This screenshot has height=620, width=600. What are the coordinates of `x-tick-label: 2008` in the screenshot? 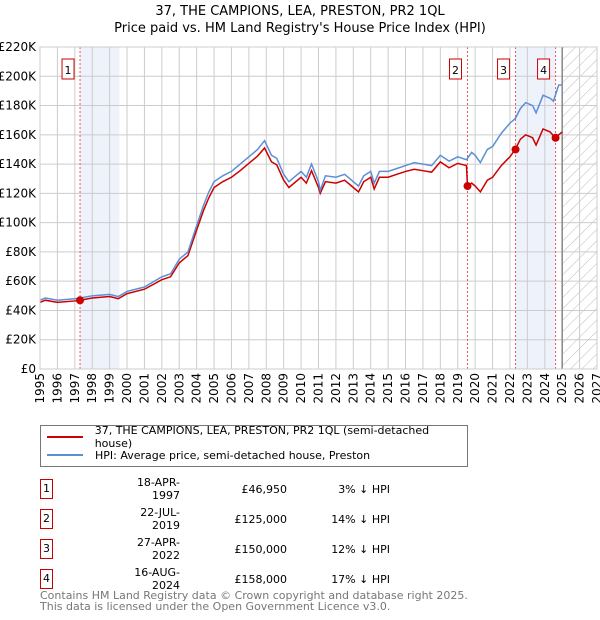 It's located at (266, 388).